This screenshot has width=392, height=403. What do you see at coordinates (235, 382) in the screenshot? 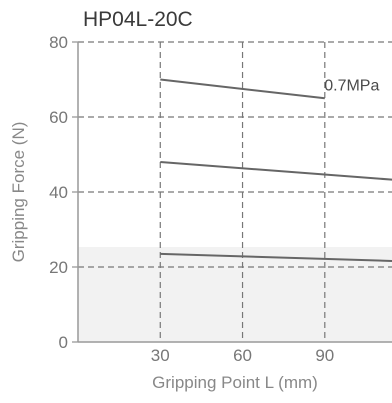
I see `x-axis-label: Gripping Point L (mm)` at bounding box center [235, 382].